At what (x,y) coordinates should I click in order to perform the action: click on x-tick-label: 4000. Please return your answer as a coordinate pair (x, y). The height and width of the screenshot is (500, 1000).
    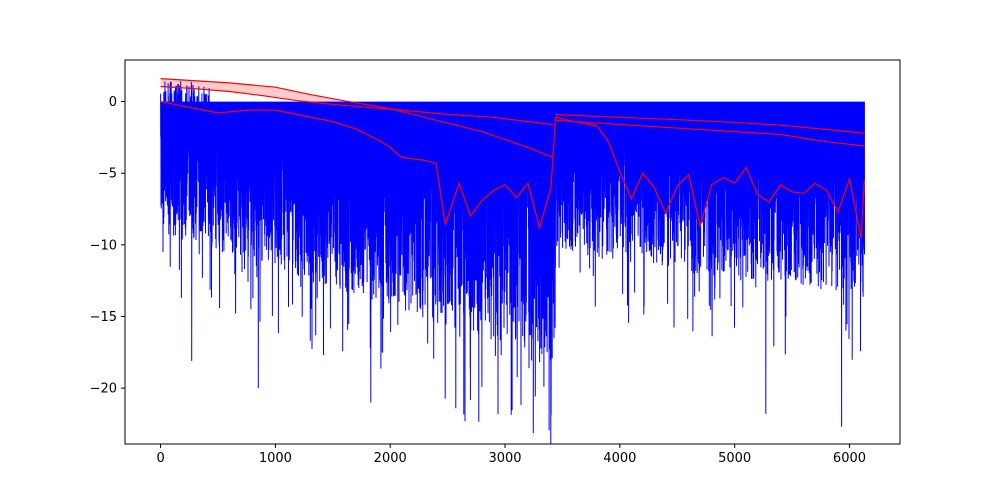
    Looking at the image, I should click on (619, 458).